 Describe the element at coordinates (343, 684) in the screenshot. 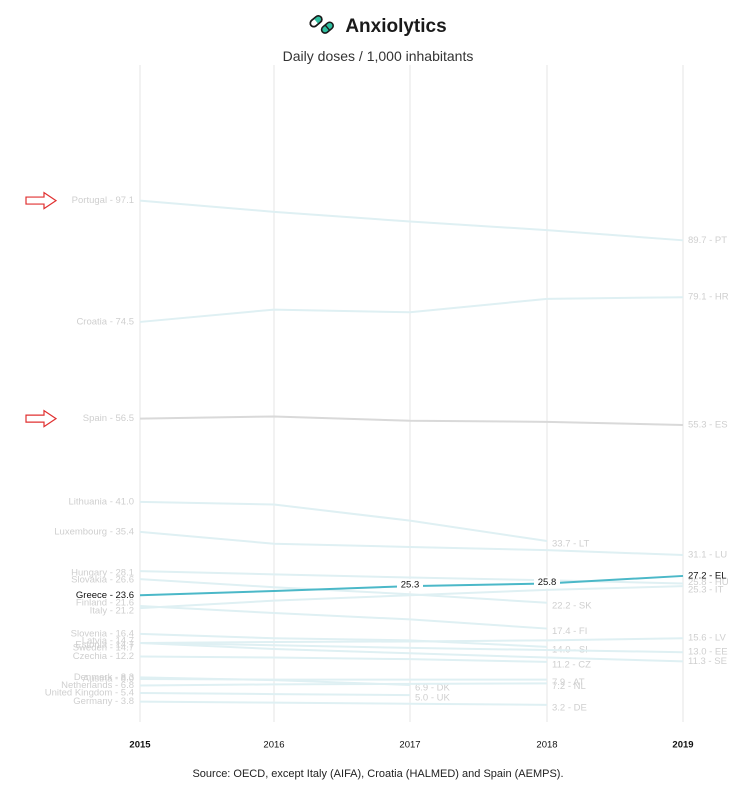

I see `series-line-nl` at that location.